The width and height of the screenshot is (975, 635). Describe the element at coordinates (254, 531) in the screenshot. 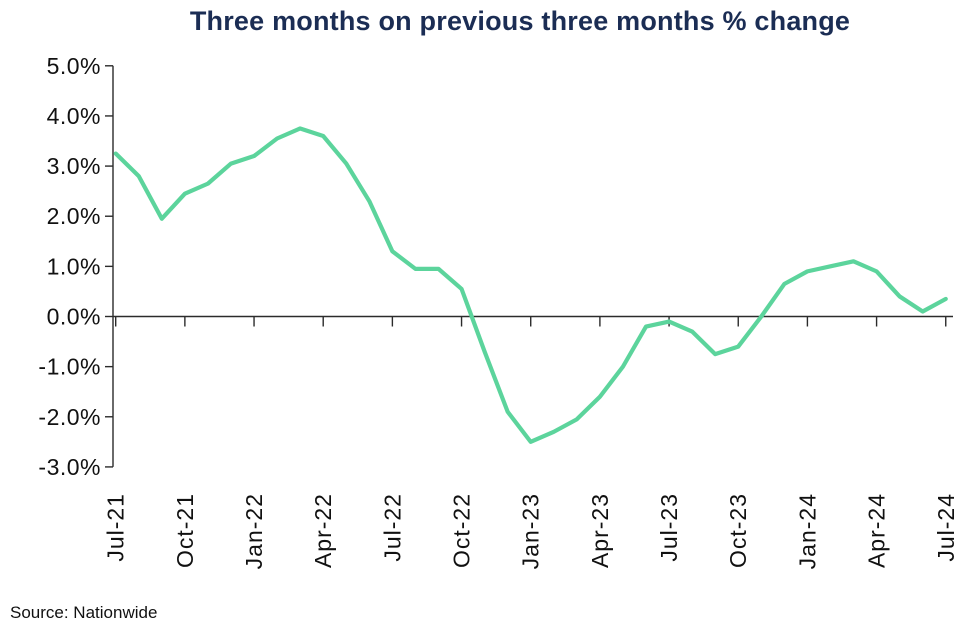

I see `x-axis-tick-label: Jan-22` at that location.